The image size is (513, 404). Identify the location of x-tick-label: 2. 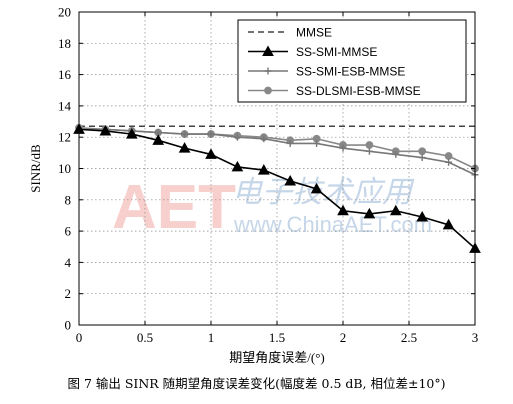
(343, 337).